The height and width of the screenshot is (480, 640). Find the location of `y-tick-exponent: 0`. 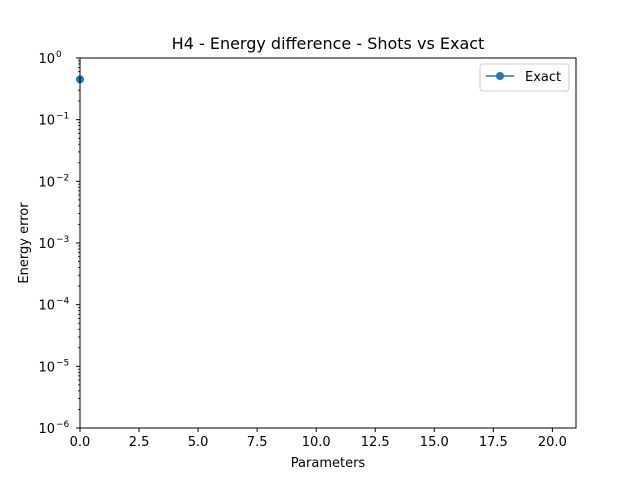

y-tick-exponent: 0 is located at coordinates (59, 55).